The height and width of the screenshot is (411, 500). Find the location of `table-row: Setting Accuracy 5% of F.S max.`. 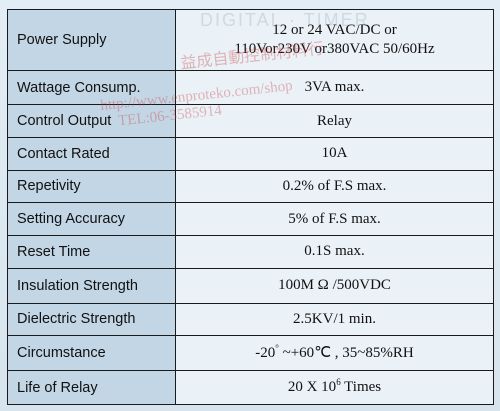

table-row: Setting Accuracy 5% of F.S max. is located at coordinates (250, 219).